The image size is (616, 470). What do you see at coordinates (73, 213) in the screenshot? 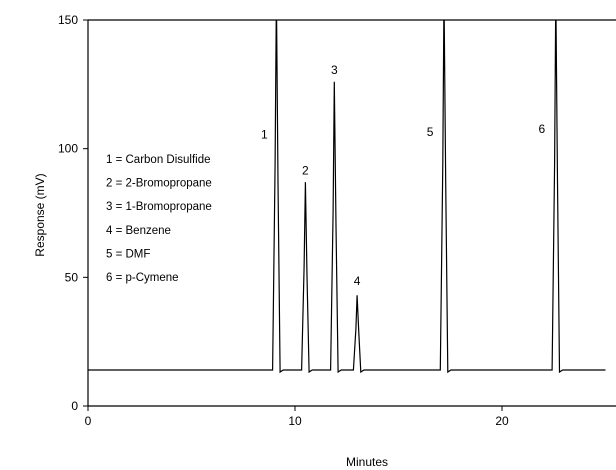
I see `y-axis-ticks: 0 50 100 150` at bounding box center [73, 213].